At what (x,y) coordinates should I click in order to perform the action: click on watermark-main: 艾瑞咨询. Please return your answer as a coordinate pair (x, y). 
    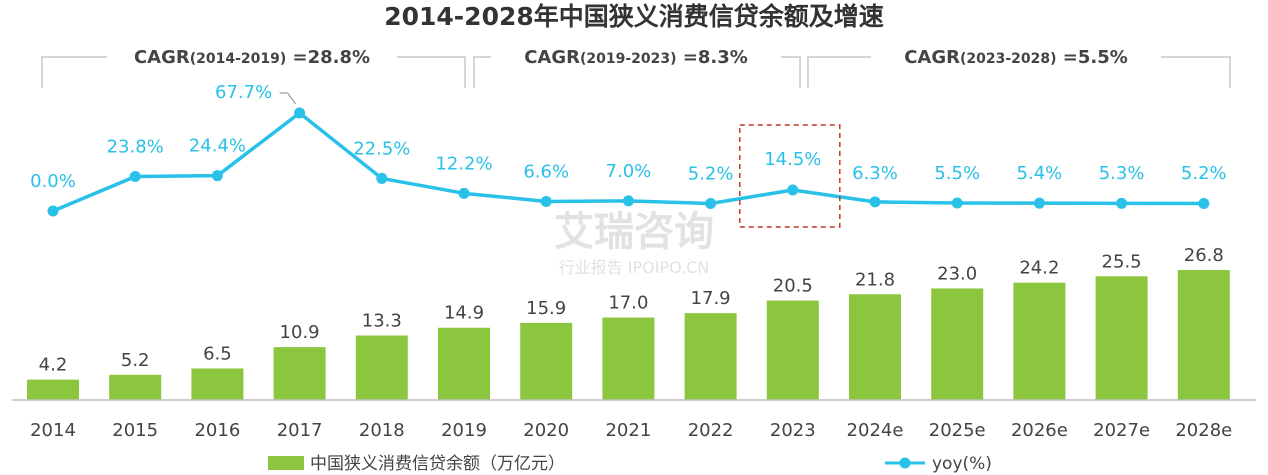
    Looking at the image, I should click on (634, 232).